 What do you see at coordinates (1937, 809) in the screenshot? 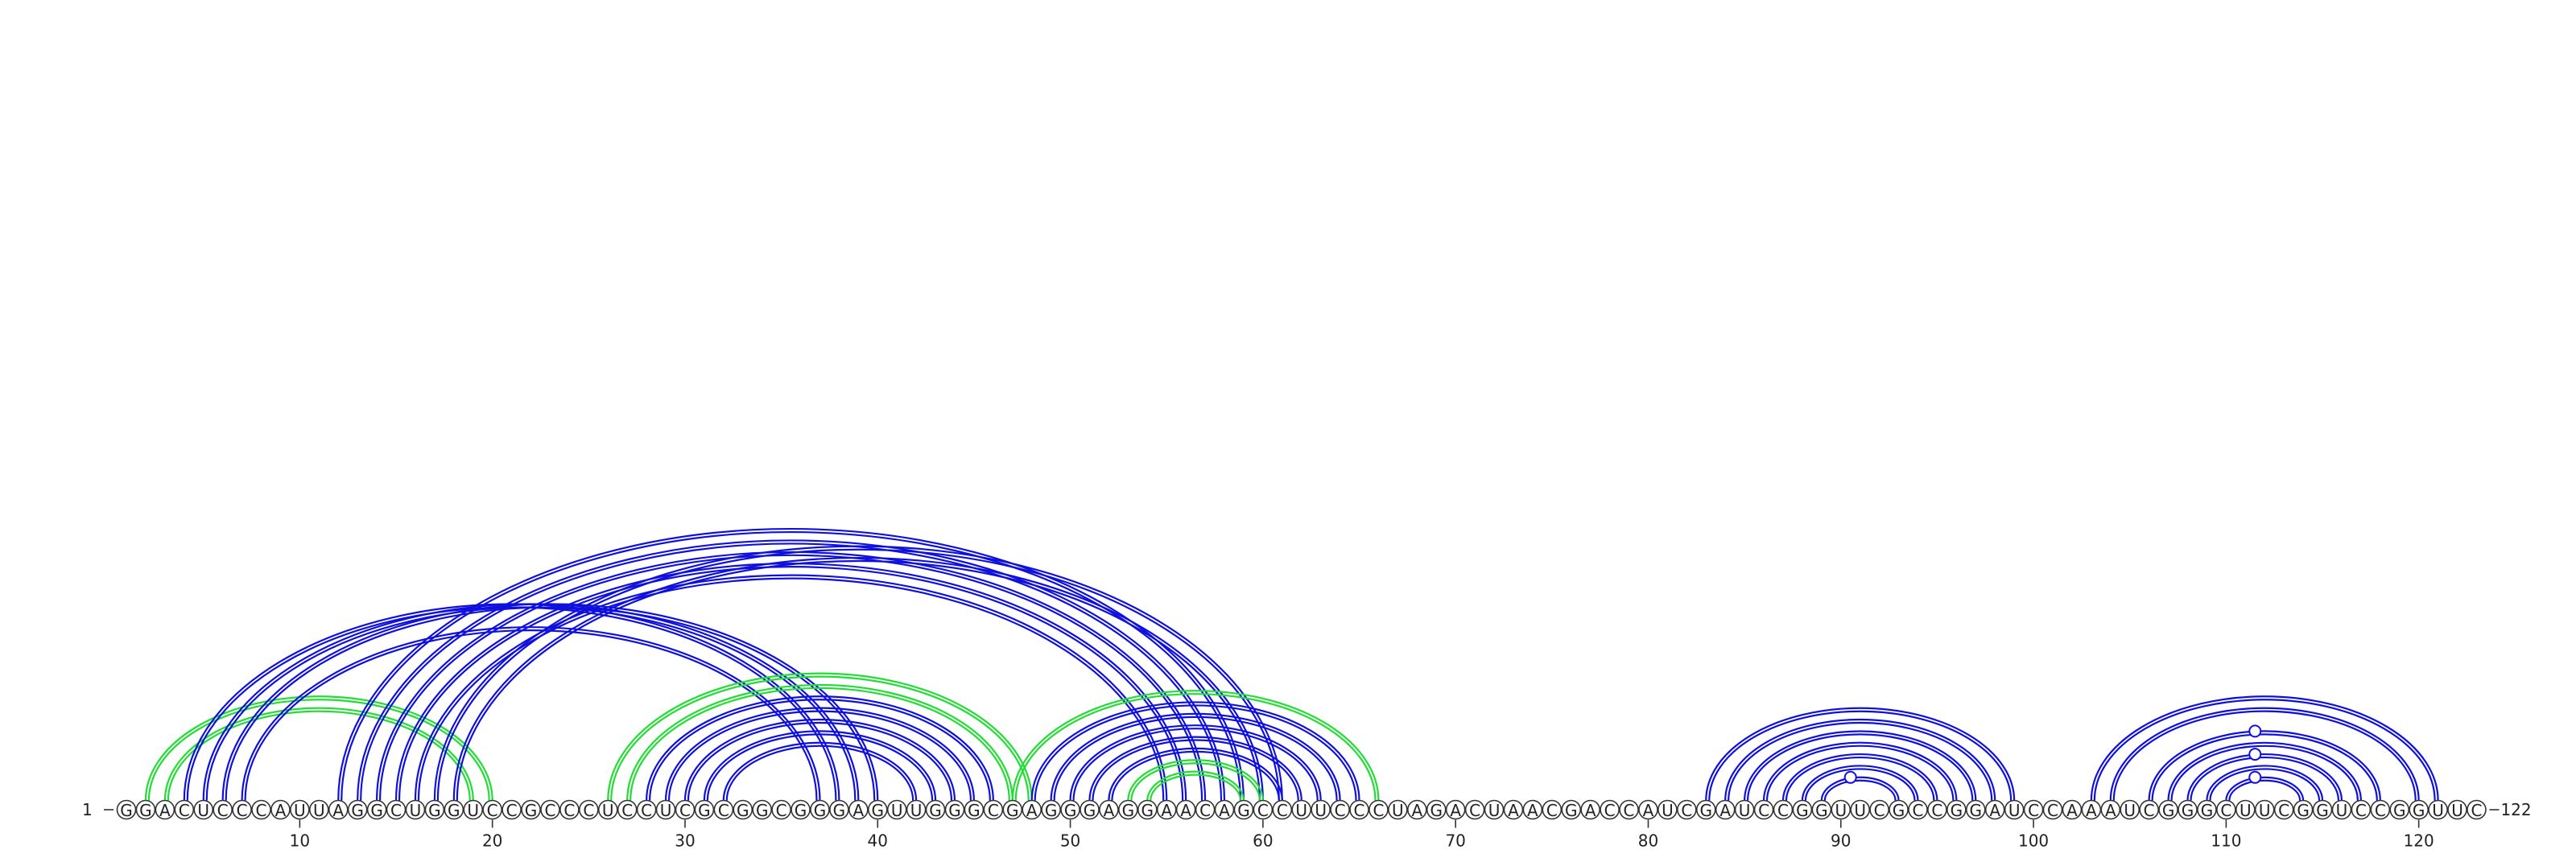
I see `nucleotide-95: C` at bounding box center [1937, 809].